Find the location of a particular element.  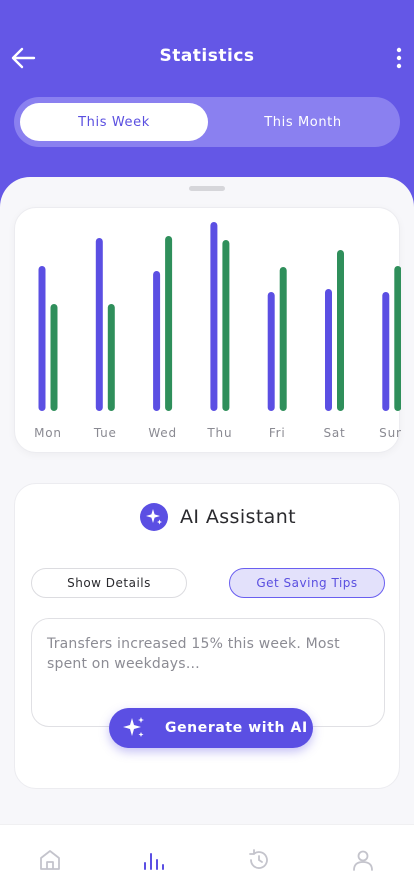

nav-history is located at coordinates (259, 860).